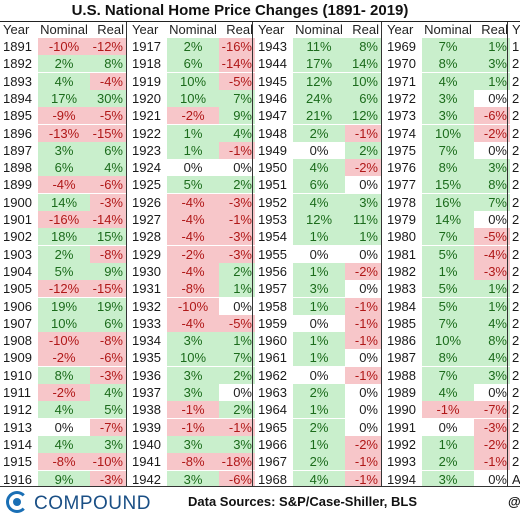 The height and width of the screenshot is (520, 520). What do you see at coordinates (19, 462) in the screenshot?
I see `year-cell: 1915` at bounding box center [19, 462].